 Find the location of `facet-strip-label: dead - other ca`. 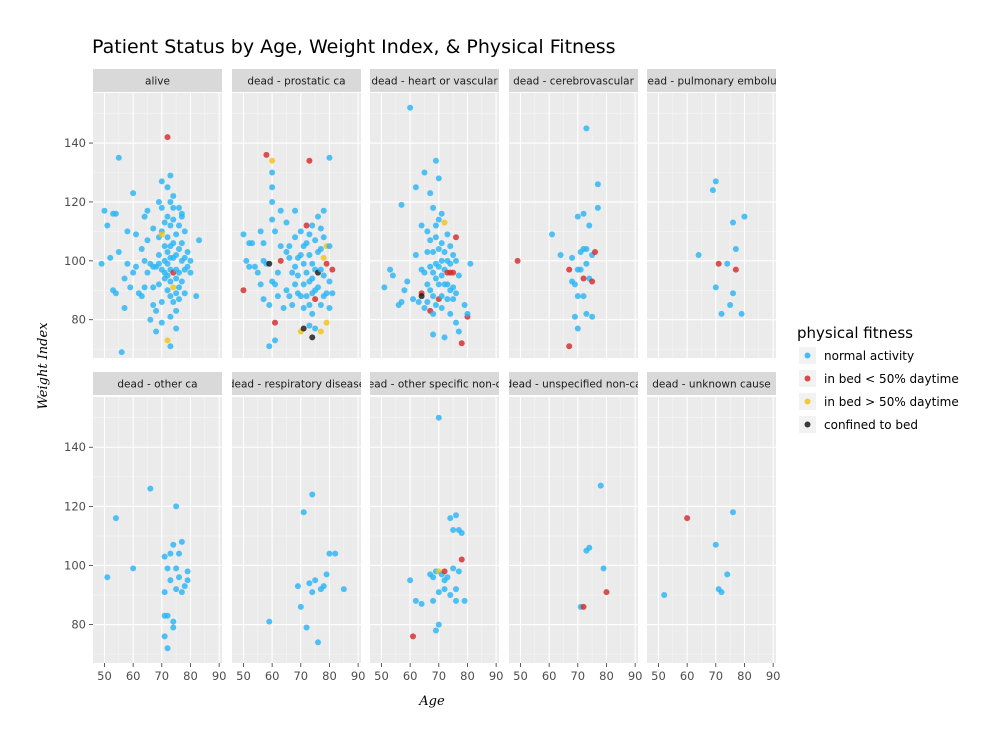

facet-strip-label: dead - other ca is located at coordinates (157, 385).